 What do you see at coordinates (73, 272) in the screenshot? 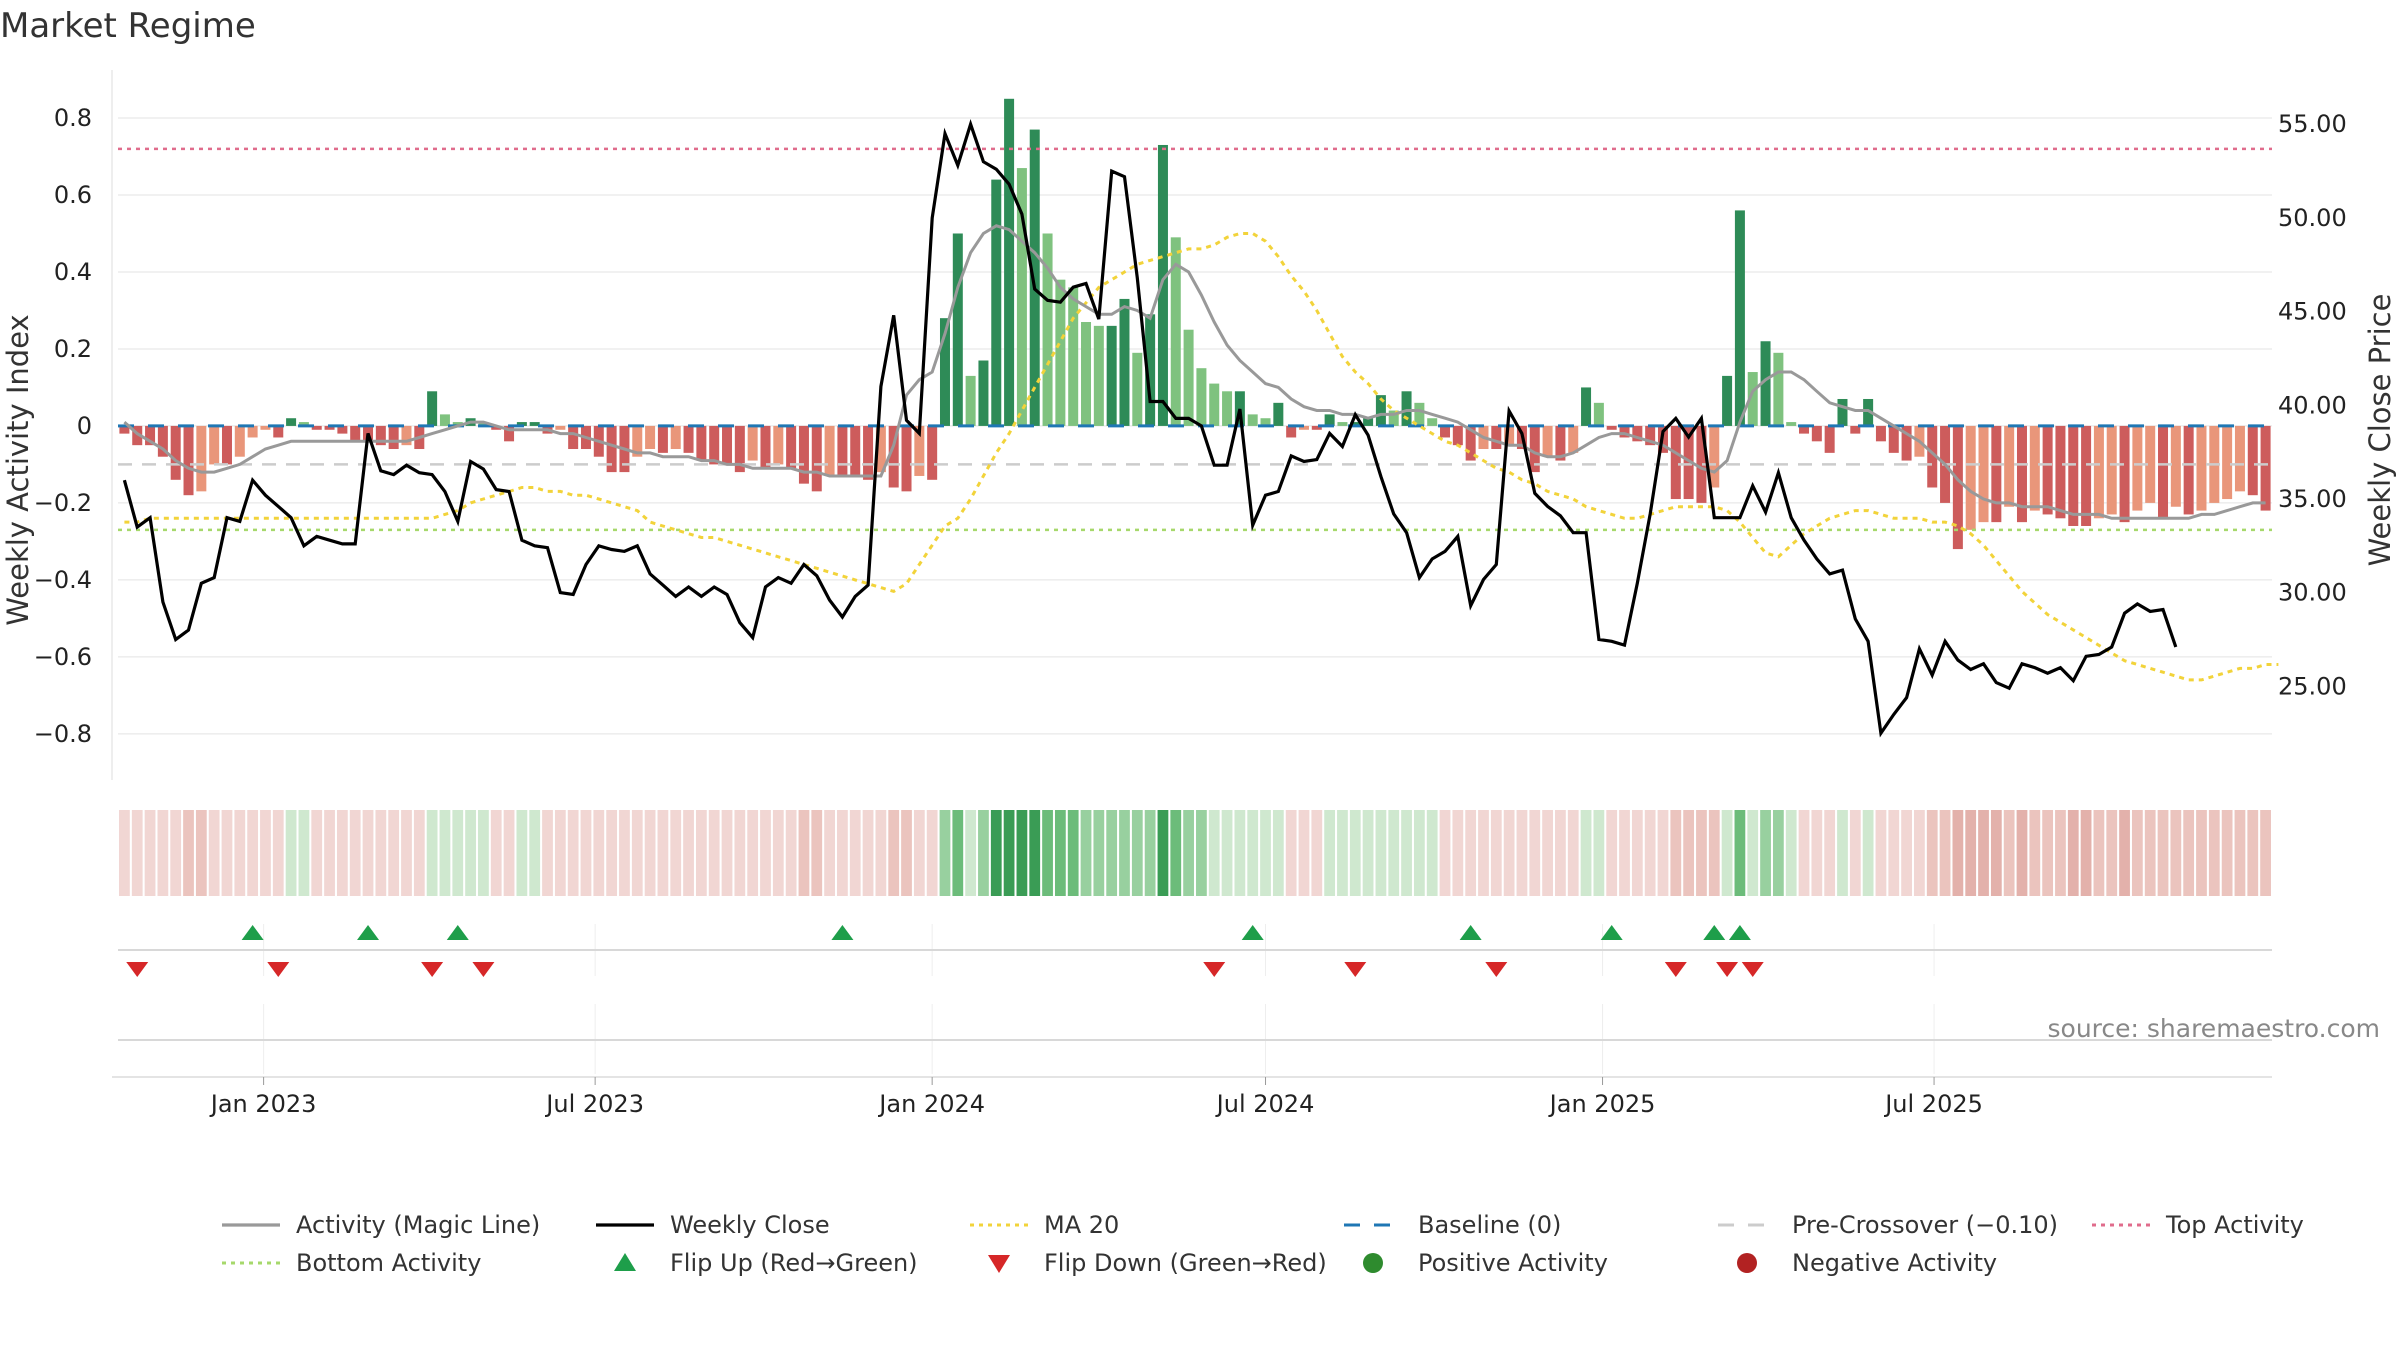
I see `y-tick-label: 0.4` at bounding box center [73, 272].